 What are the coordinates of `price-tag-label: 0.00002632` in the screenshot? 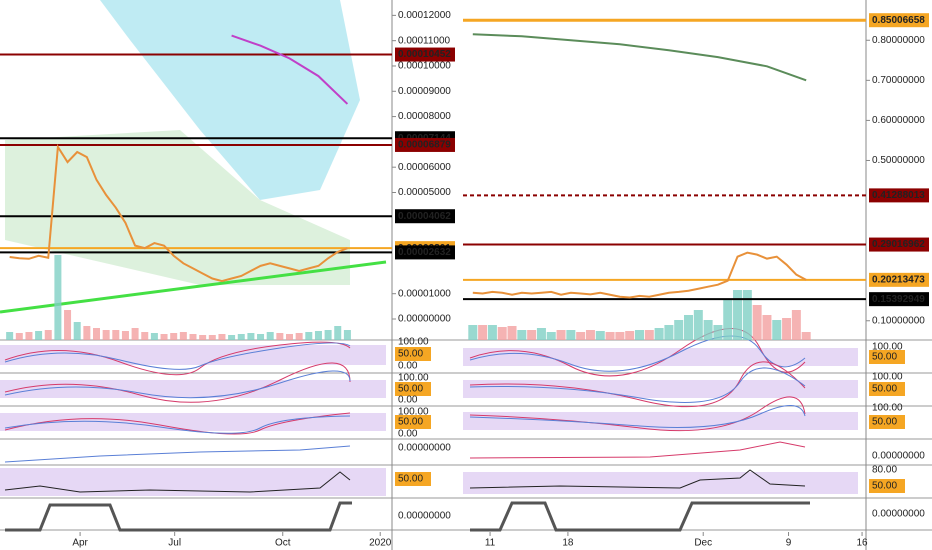 It's located at (424, 252).